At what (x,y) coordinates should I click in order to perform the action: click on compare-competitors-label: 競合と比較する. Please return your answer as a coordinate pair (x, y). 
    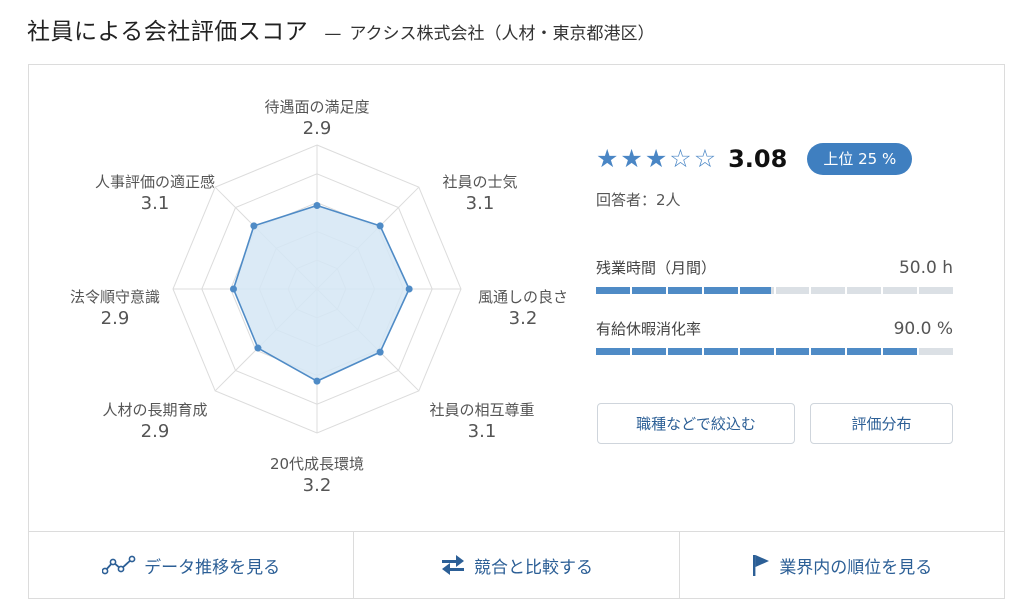
    Looking at the image, I should click on (533, 567).